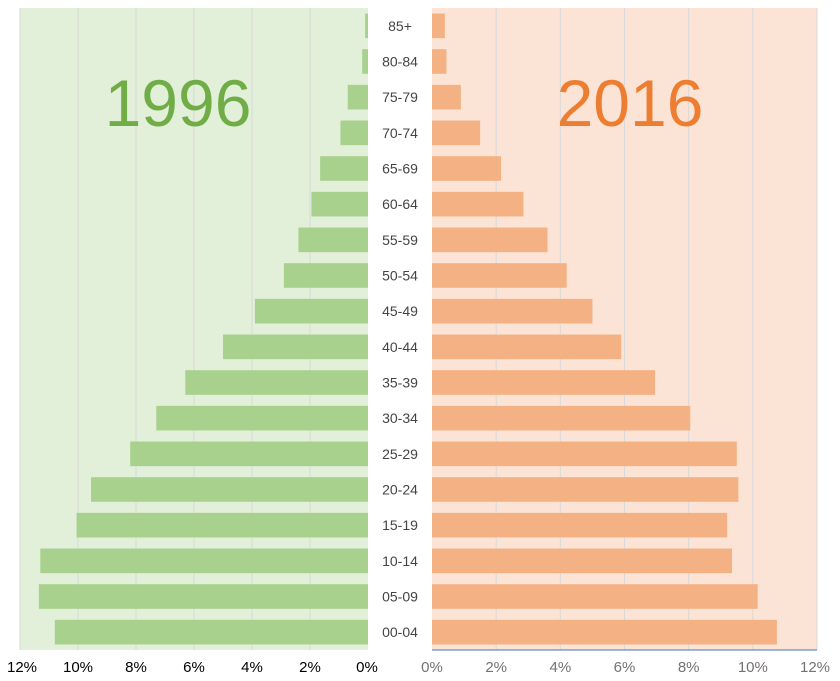 The image size is (840, 681). Describe the element at coordinates (400, 133) in the screenshot. I see `category-label: 70-74` at that location.